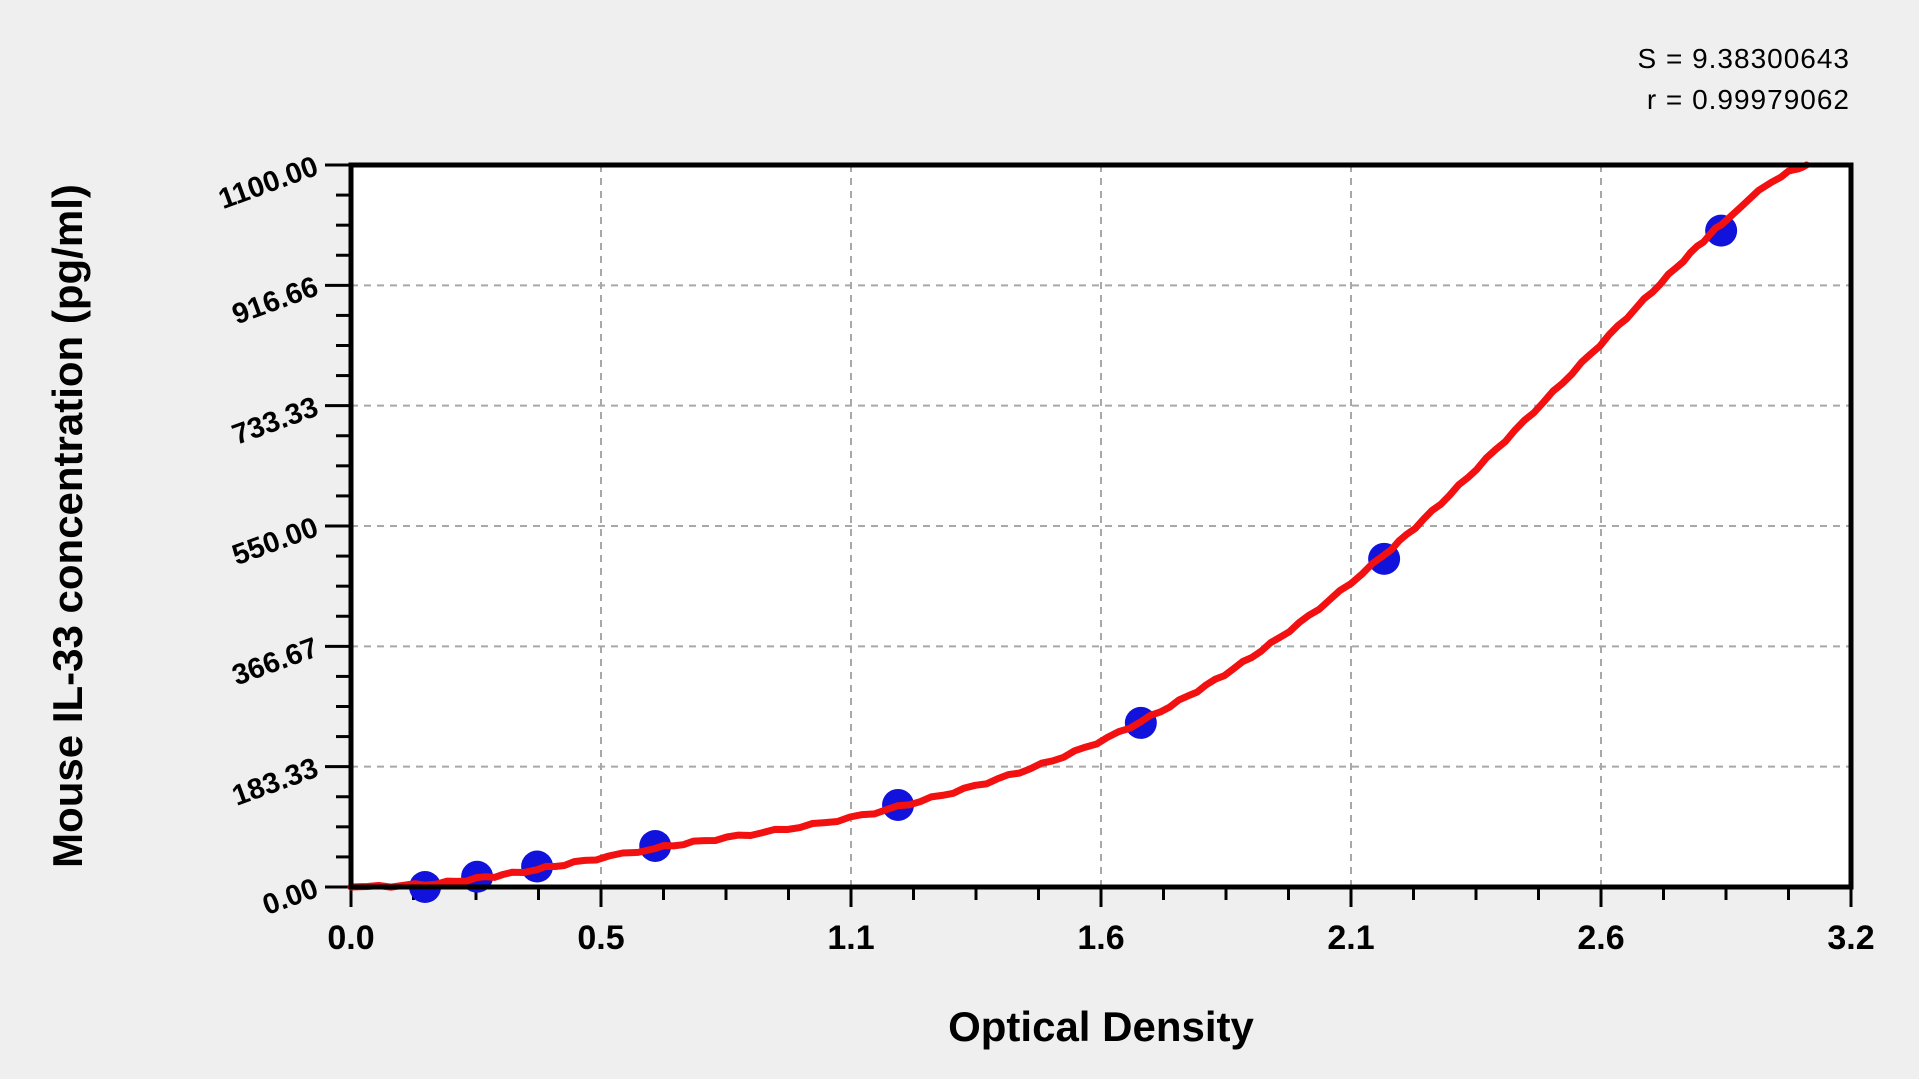  I want to click on y-tick-label: 733.33, so click(275, 421).